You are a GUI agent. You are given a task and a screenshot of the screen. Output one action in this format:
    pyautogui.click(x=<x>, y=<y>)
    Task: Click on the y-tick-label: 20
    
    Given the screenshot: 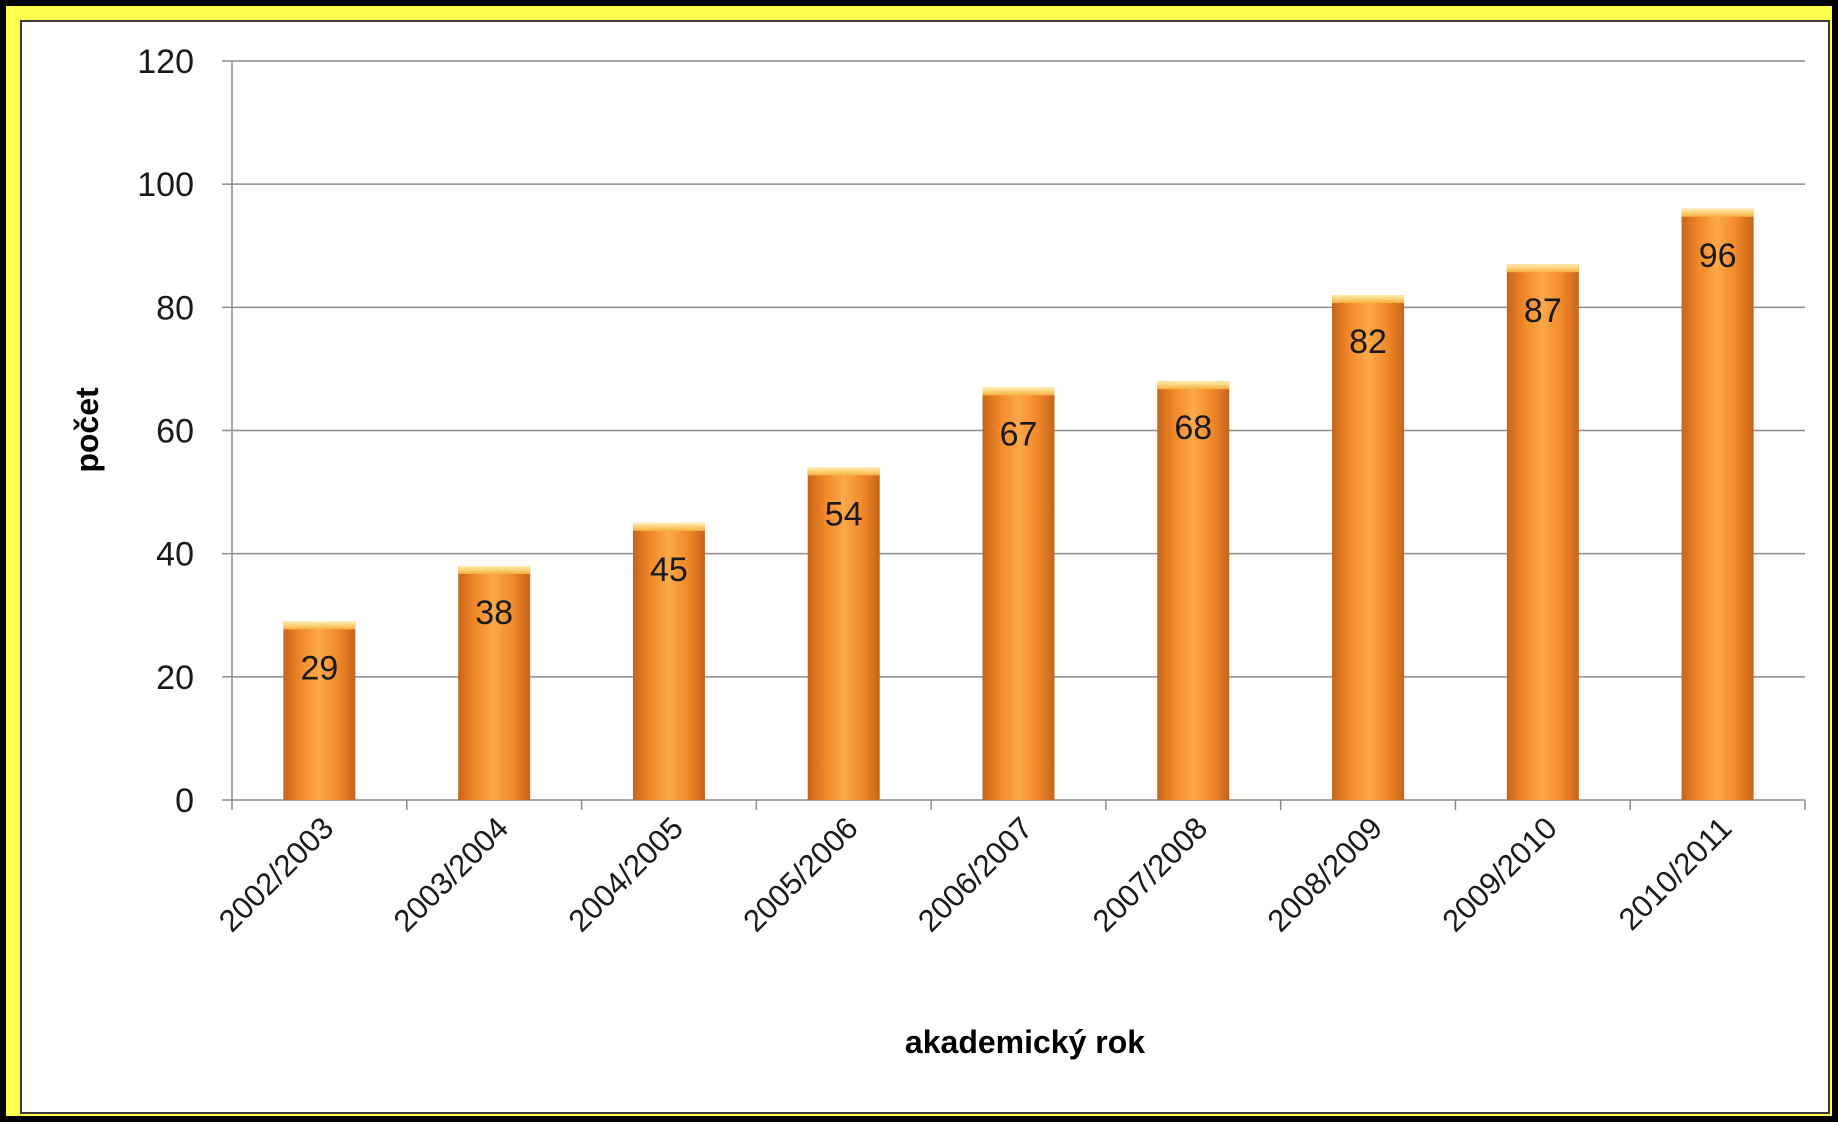 What is the action you would take?
    pyautogui.click(x=175, y=678)
    